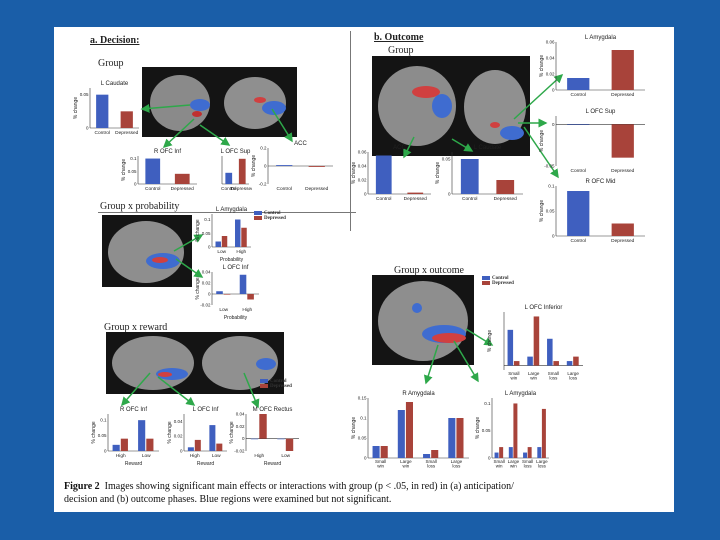  What do you see at coordinates (293, 167) in the screenshot?
I see `chart-decision-acc: ACC % change 0.2 0 -0.2 Control Depressed` at bounding box center [293, 167].